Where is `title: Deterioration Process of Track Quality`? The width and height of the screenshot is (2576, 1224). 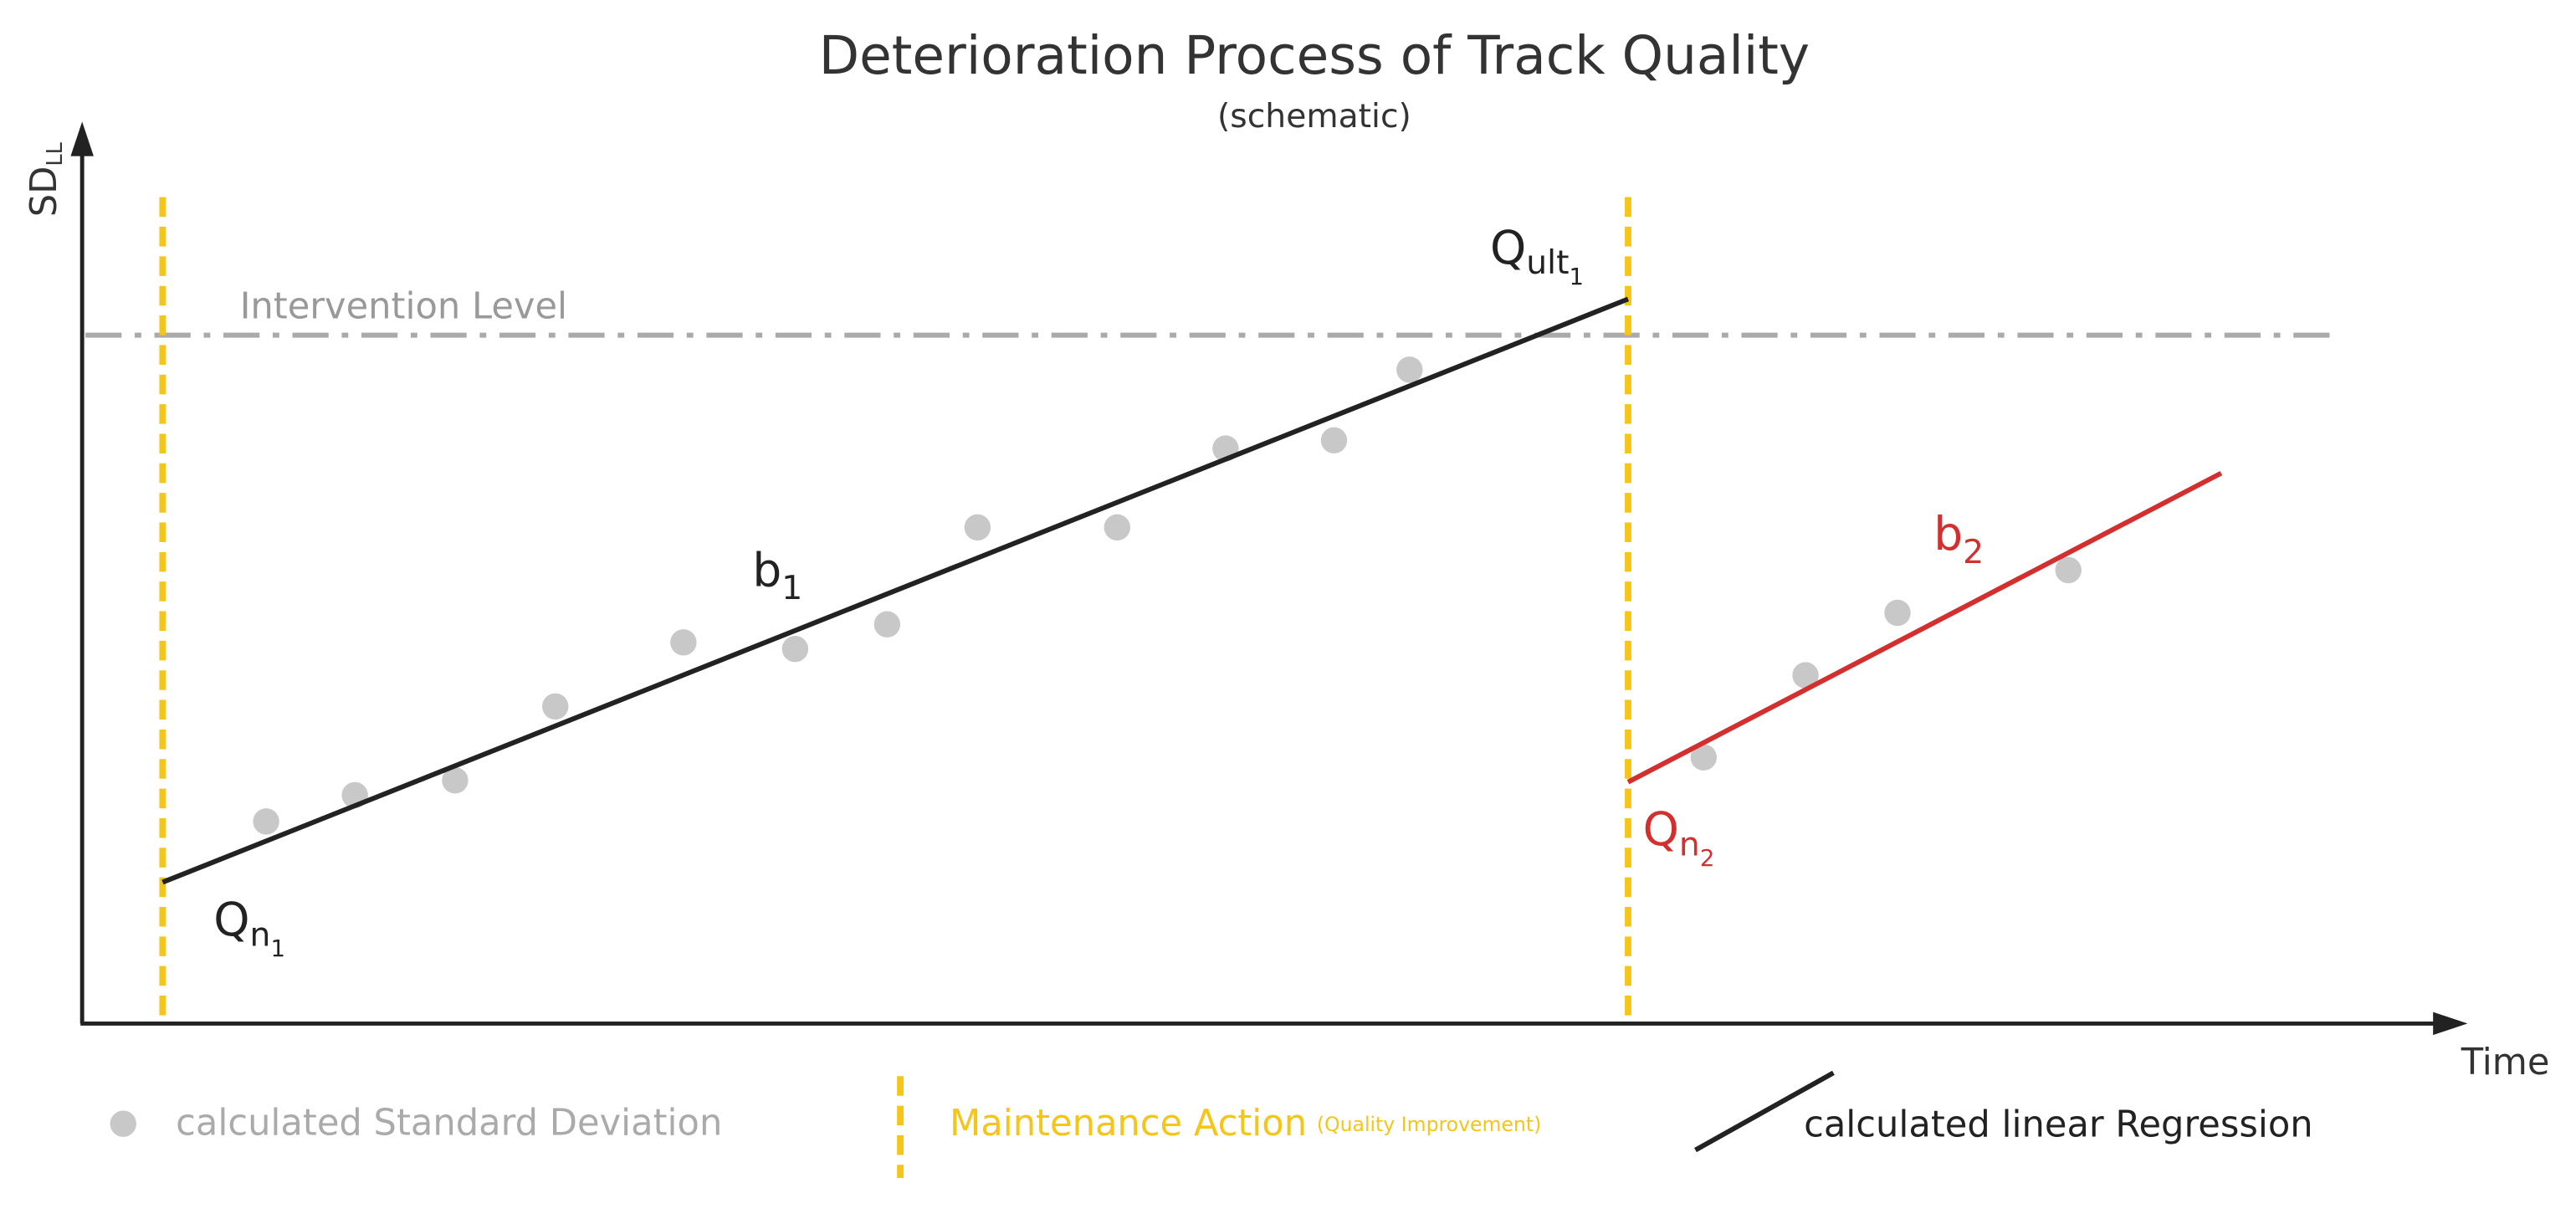 title: Deterioration Process of Track Quality is located at coordinates (1315, 55).